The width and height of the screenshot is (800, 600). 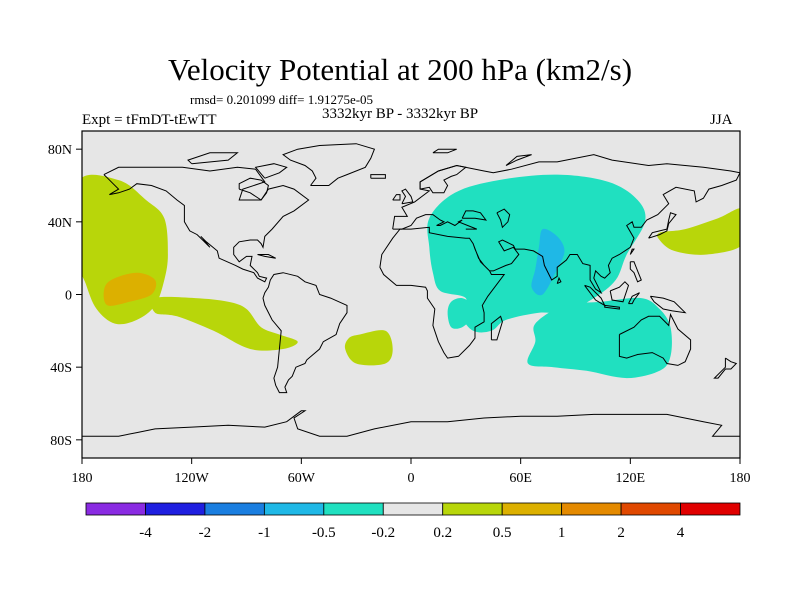 What do you see at coordinates (662, 225) in the screenshot?
I see `coastline-japan` at bounding box center [662, 225].